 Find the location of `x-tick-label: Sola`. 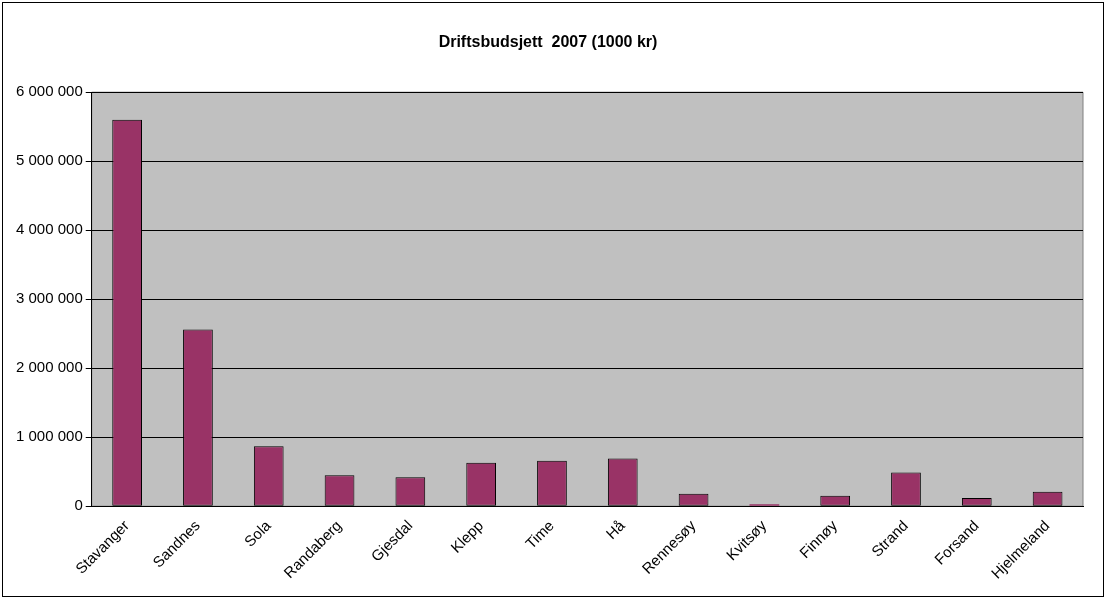

x-tick-label: Sola is located at coordinates (257, 533).